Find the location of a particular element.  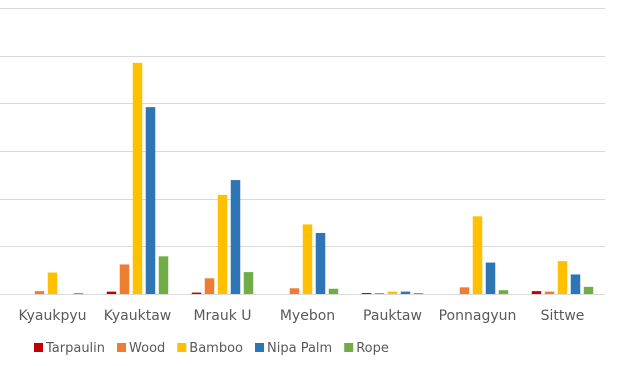

legend-swatch-wood is located at coordinates (122, 347).